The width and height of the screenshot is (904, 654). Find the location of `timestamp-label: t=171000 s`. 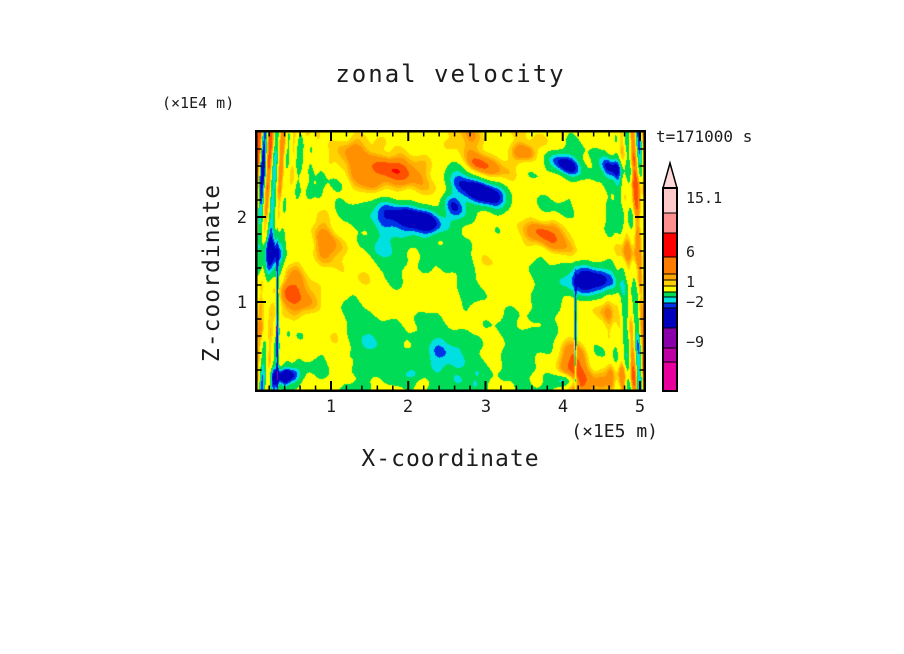

timestamp-label: t=171000 s is located at coordinates (704, 136).